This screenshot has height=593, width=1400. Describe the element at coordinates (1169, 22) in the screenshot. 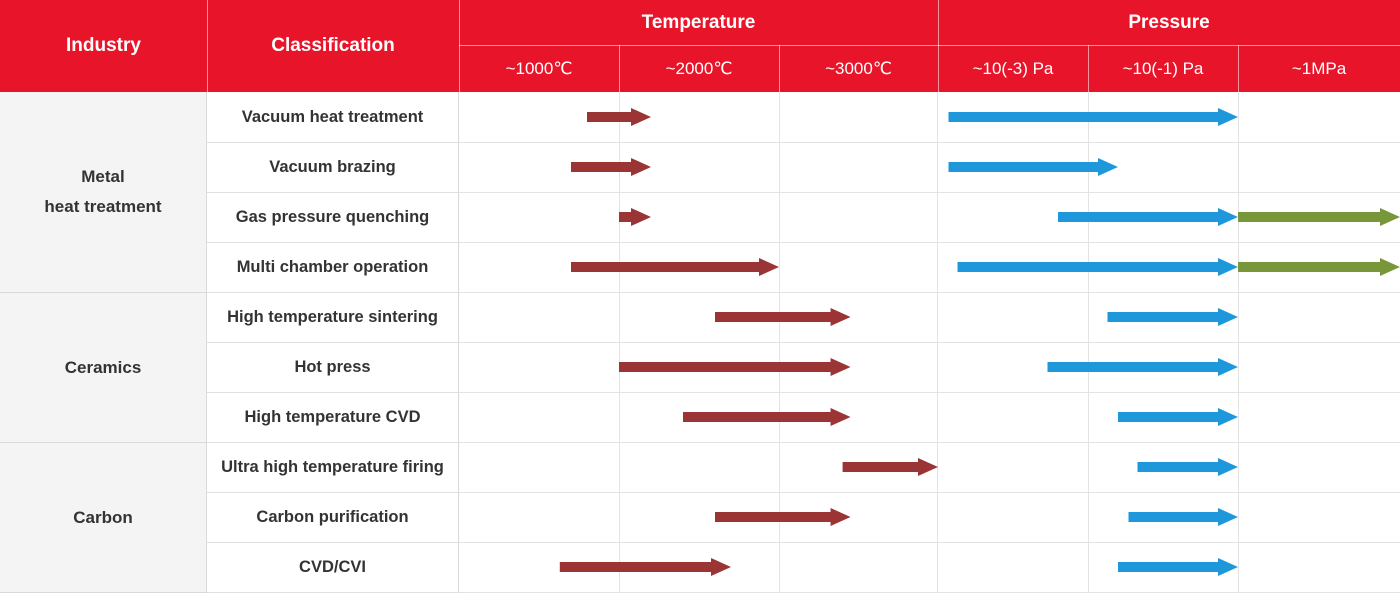

I see `pressure-header: Pressure` at that location.